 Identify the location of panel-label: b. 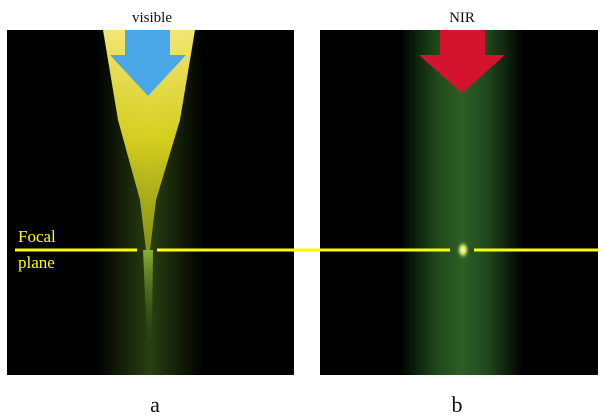
(457, 404).